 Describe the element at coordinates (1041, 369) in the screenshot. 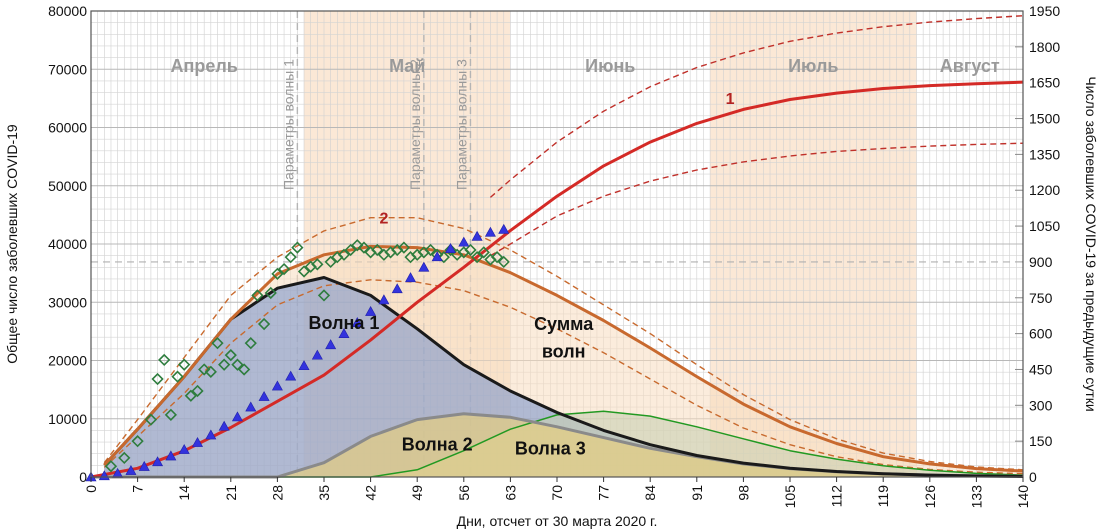

I see `y-right-tick-label: 450` at that location.